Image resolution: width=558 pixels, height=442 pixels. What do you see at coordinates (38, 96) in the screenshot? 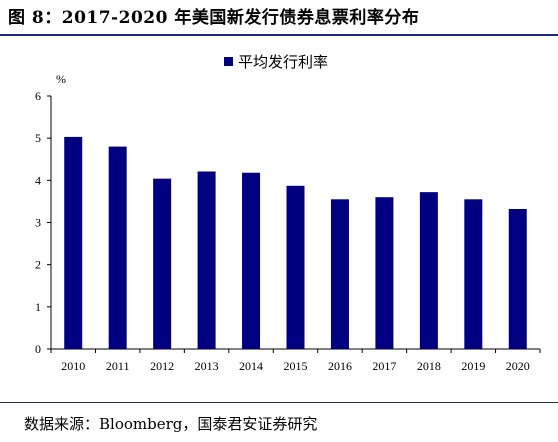
I see `y-tick-label: 6` at bounding box center [38, 96].